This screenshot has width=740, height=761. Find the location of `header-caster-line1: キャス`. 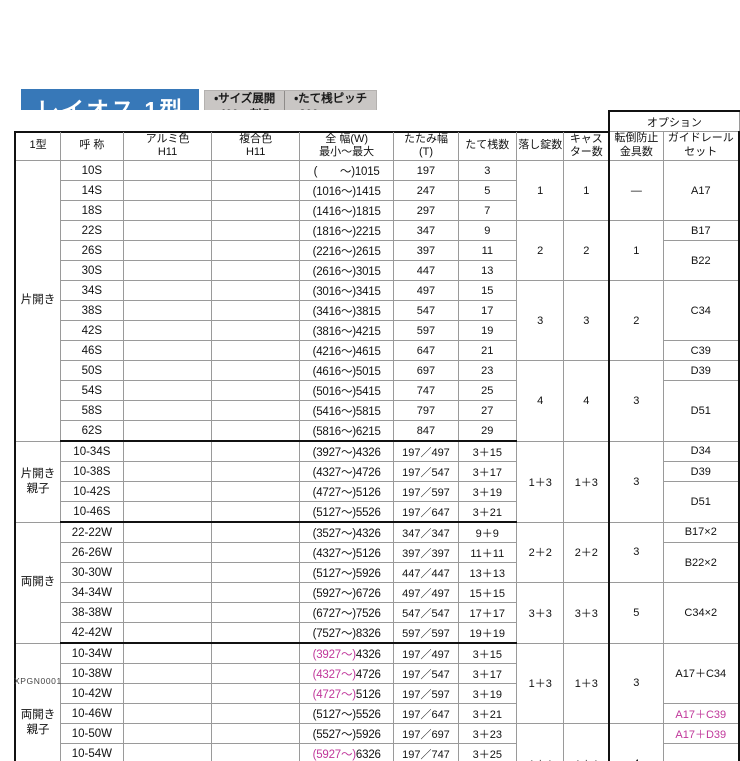

header-caster-line1: キャス is located at coordinates (586, 138).